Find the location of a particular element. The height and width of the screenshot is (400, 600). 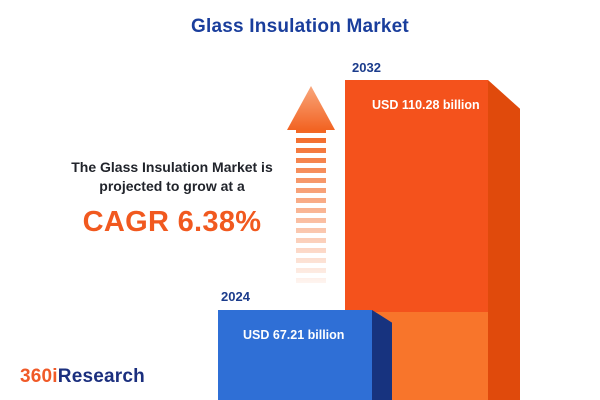

growth-arrow-body-icon is located at coordinates (311, 207).